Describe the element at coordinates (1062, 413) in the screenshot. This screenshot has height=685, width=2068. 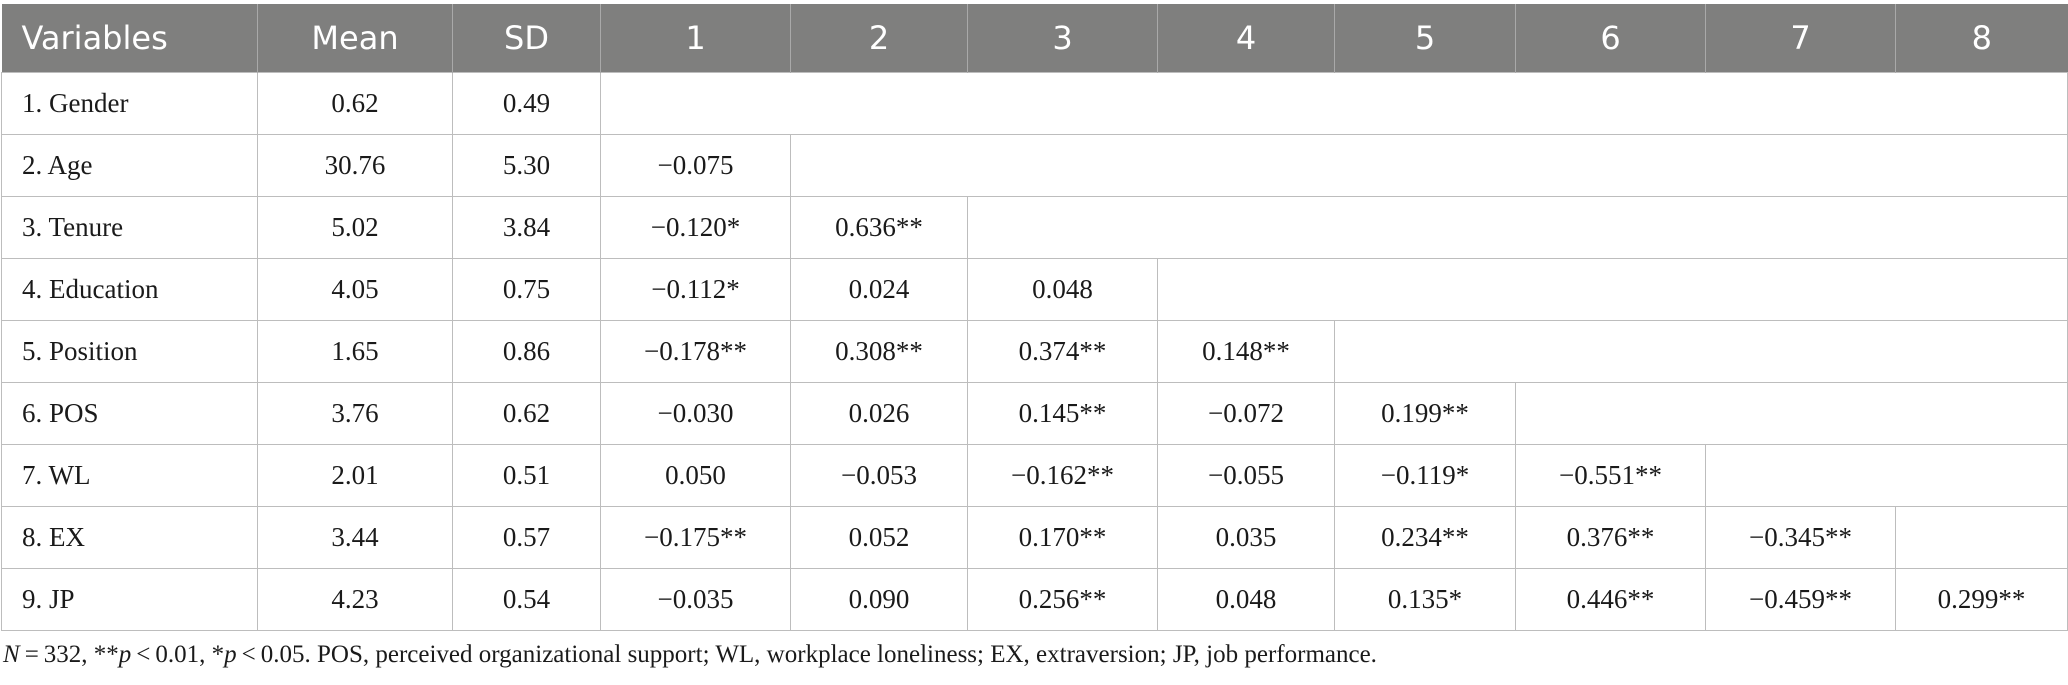
I see `correlation-cell: 0.145**` at that location.